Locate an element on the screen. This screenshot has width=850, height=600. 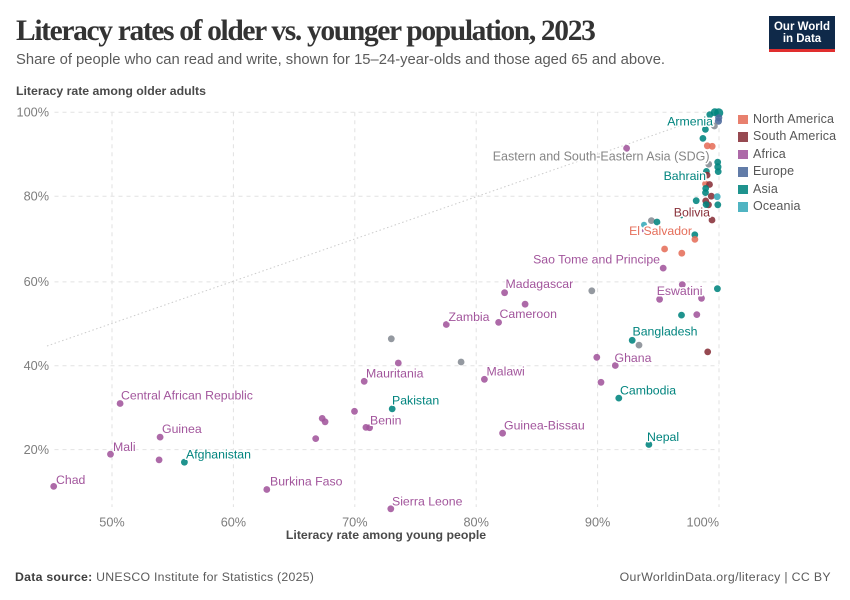
svg-text: Guinea-Bissau is located at coordinates (544, 426).